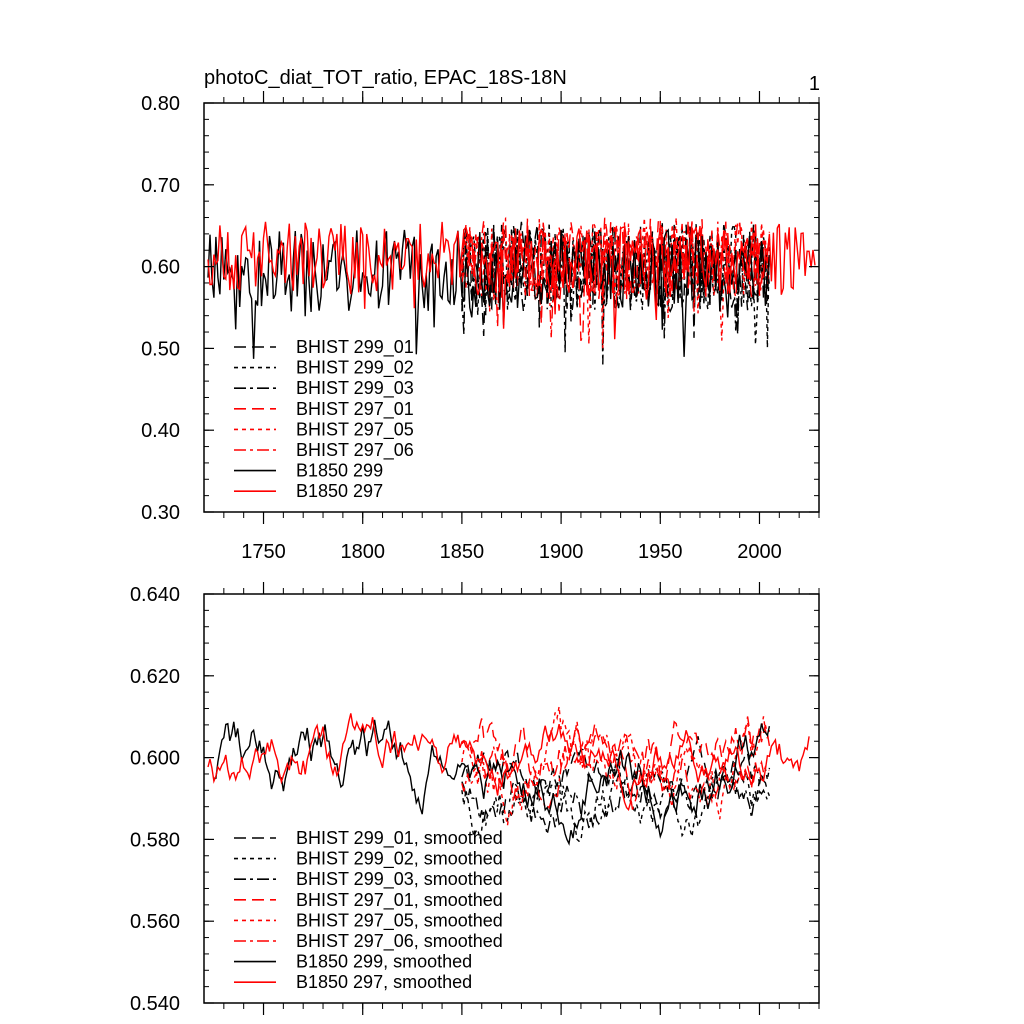 The width and height of the screenshot is (1024, 1024). I want to click on x-tick-label: 1750, so click(263, 552).